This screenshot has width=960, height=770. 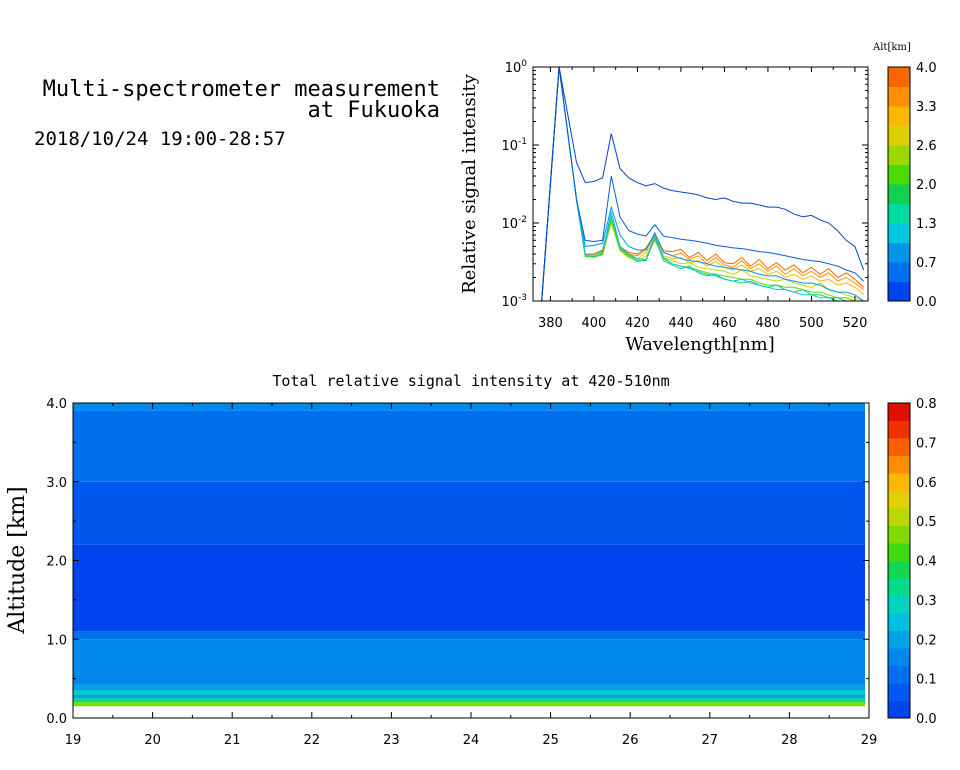 I want to click on spectrum-x-tick-label: 380, so click(x=550, y=323).